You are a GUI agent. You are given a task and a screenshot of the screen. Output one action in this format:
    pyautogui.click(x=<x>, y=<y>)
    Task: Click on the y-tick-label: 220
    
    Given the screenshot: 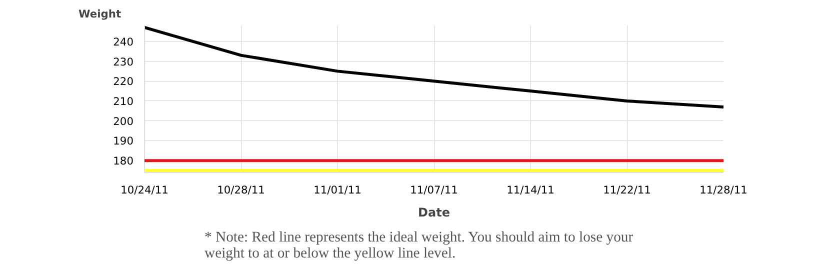 What is the action you would take?
    pyautogui.click(x=123, y=81)
    